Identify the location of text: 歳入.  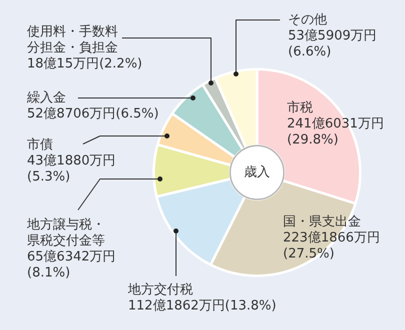
(257, 172).